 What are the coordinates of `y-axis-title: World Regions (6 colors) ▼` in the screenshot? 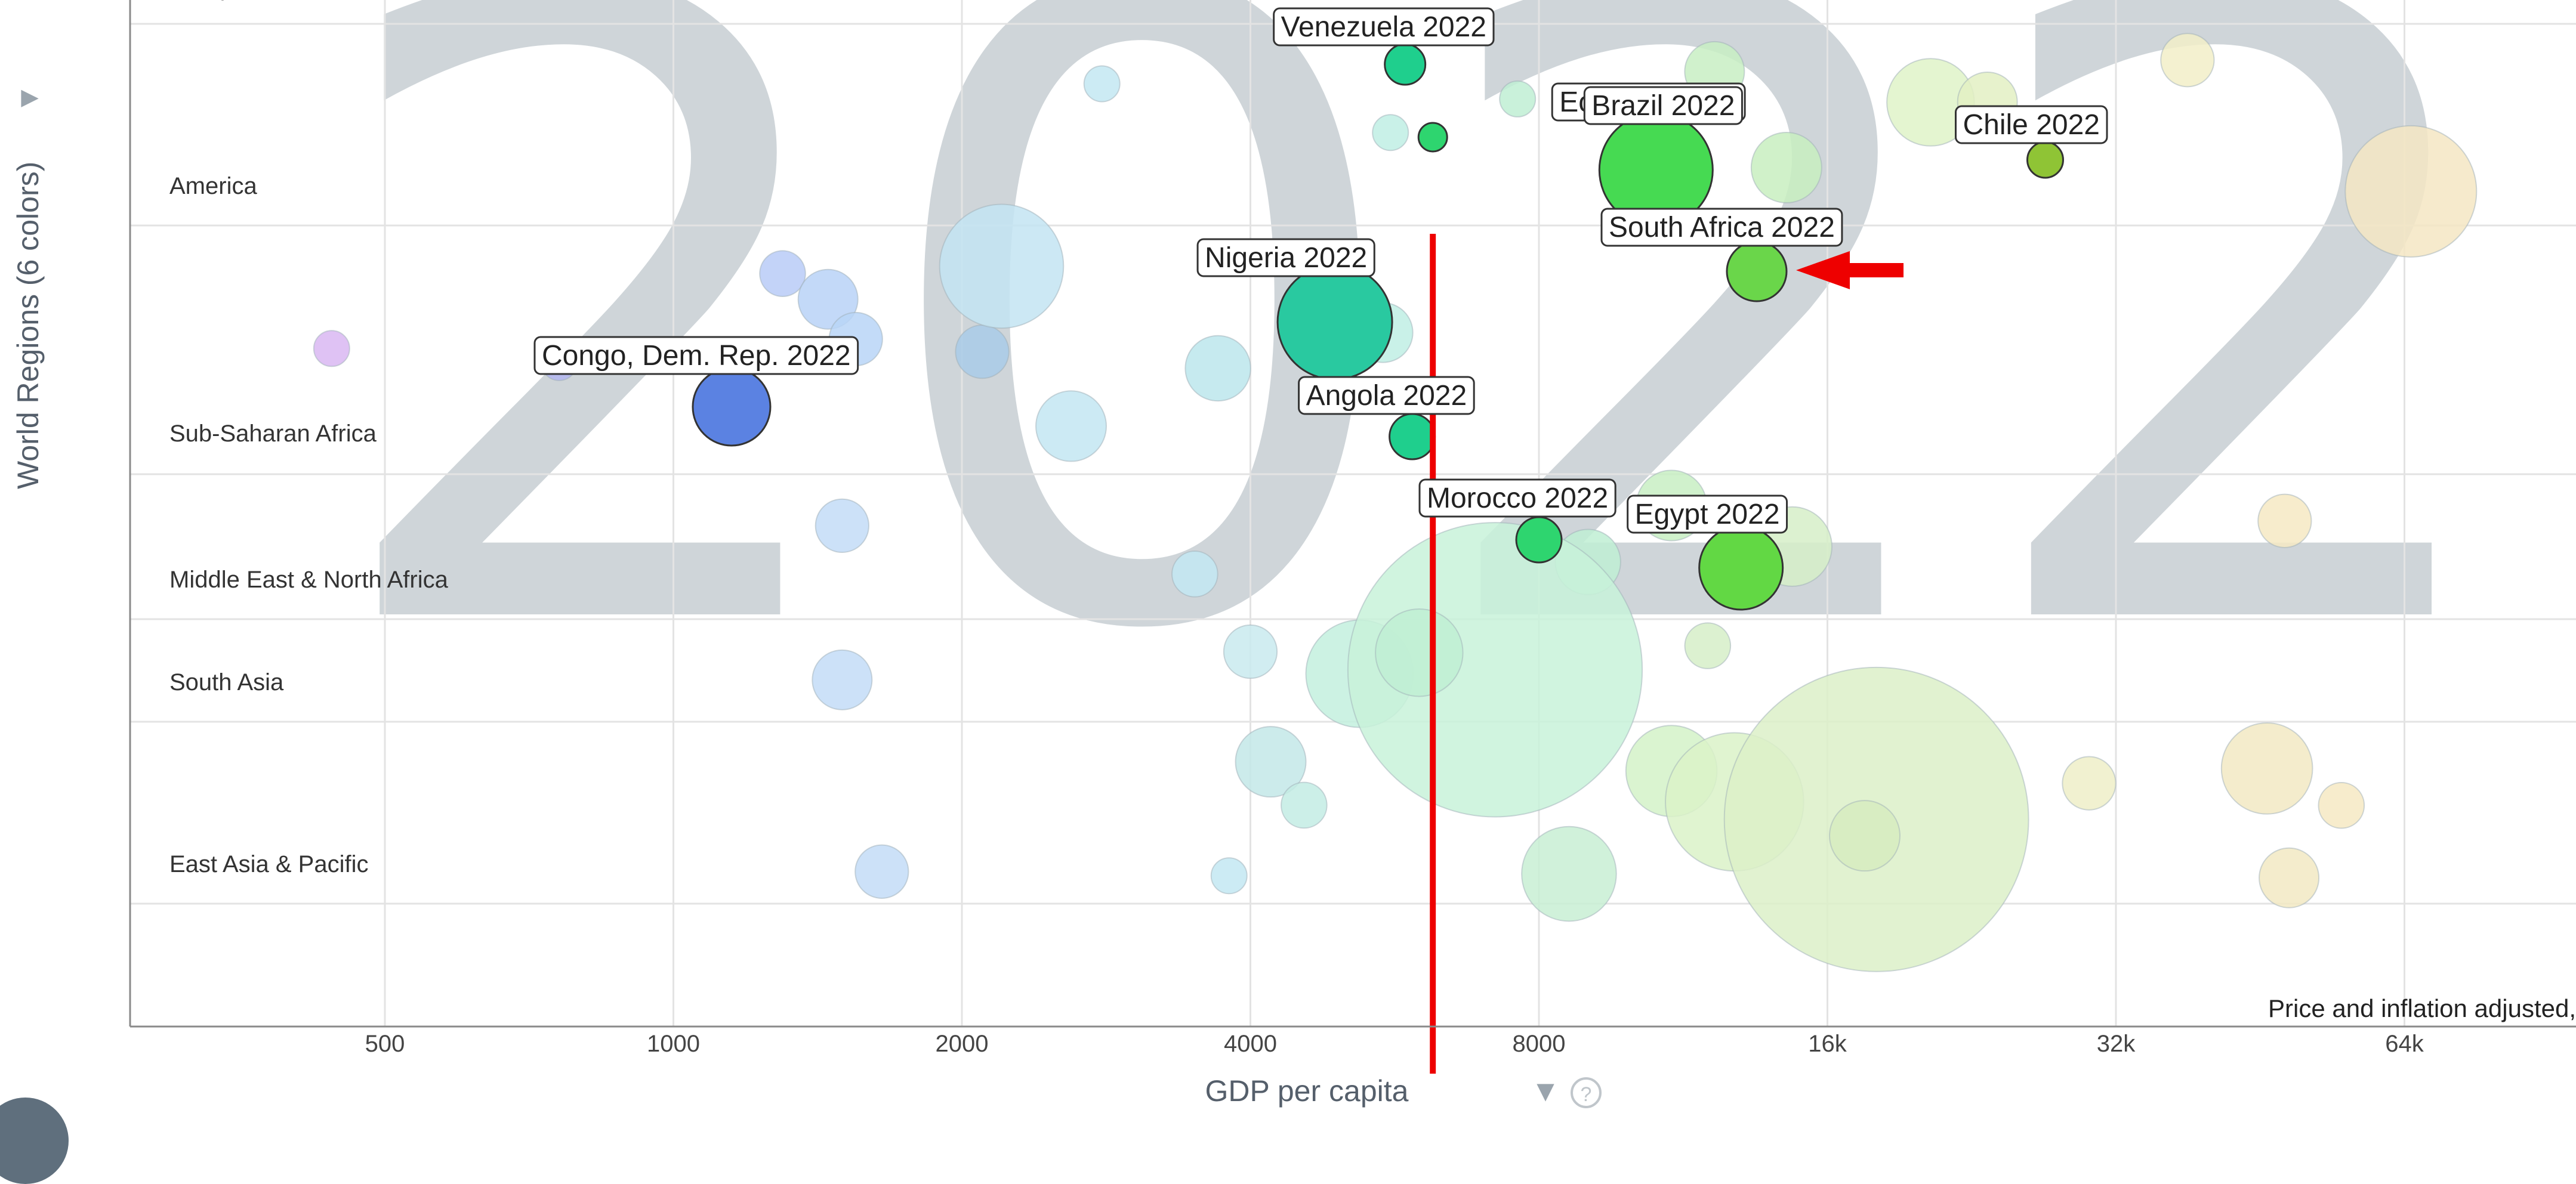 It's located at (28, 287).